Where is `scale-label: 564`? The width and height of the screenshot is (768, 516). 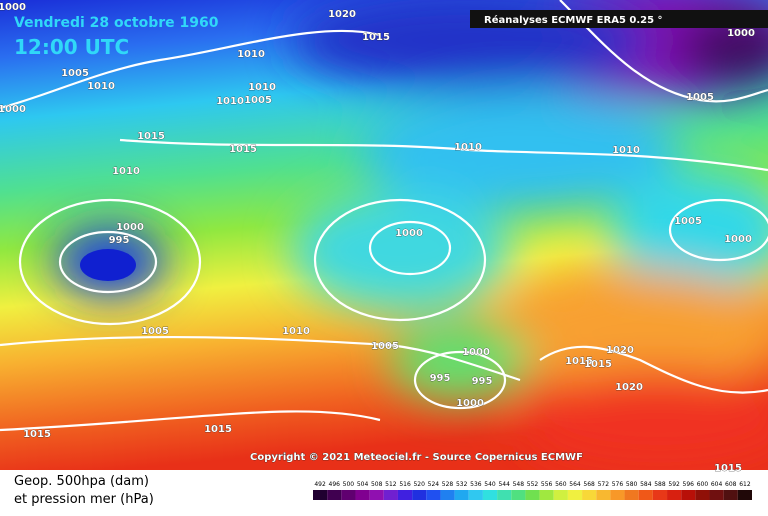
scale-label: 564 is located at coordinates (575, 484).